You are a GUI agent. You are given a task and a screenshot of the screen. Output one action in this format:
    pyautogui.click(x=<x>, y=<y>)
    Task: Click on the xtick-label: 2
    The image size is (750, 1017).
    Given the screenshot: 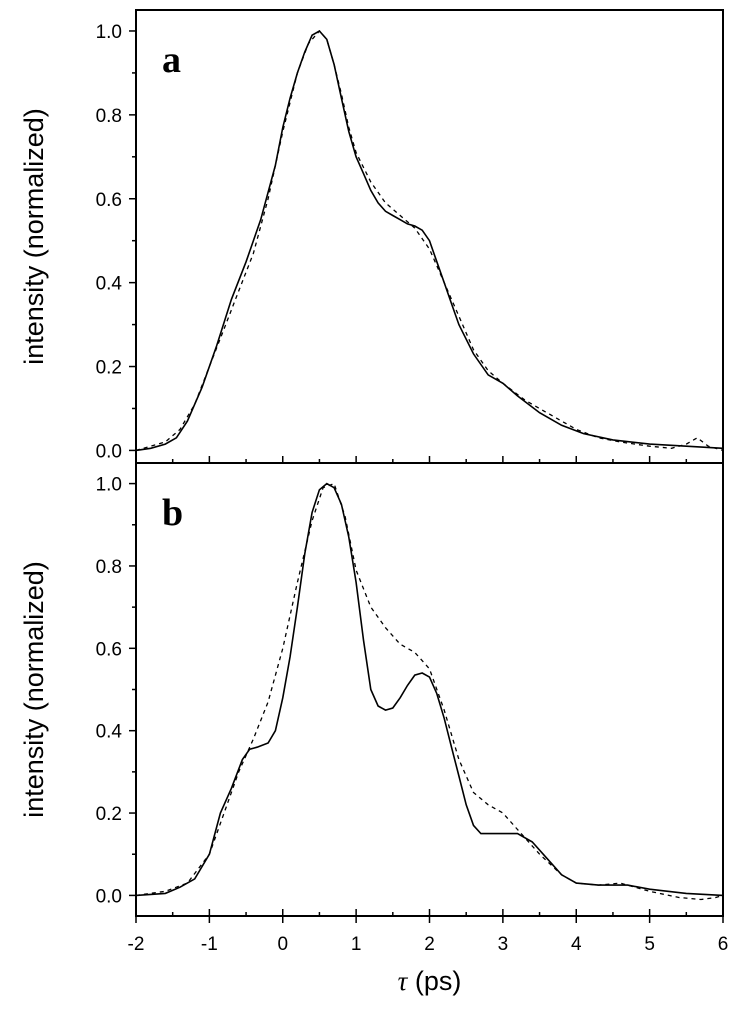 What is the action you would take?
    pyautogui.click(x=429, y=944)
    